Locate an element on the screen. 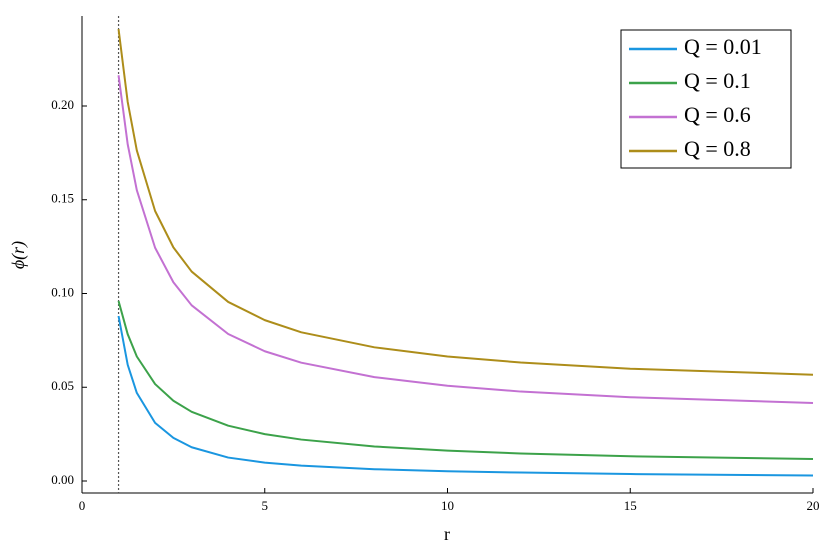 This screenshot has height=554, width=830. legend-label: Q = 0.01 is located at coordinates (723, 46).